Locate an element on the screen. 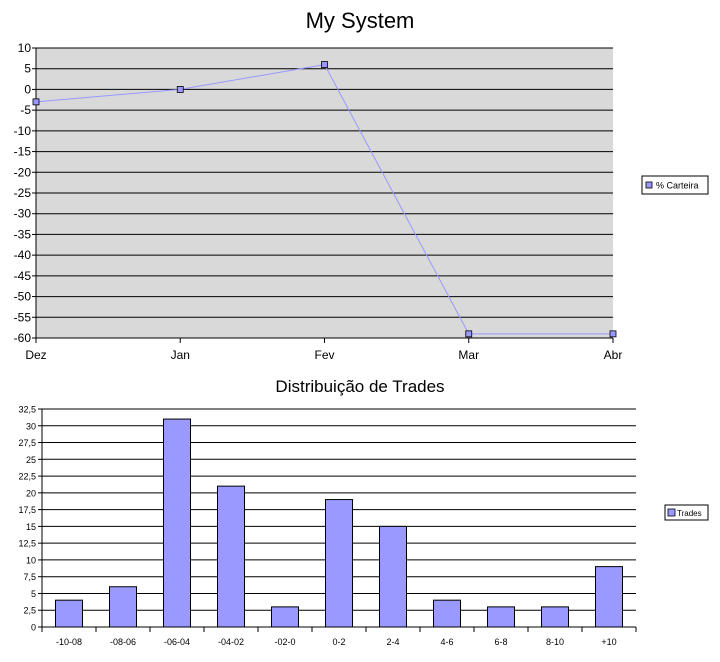  y-tick-label: -15 is located at coordinates (23, 152).